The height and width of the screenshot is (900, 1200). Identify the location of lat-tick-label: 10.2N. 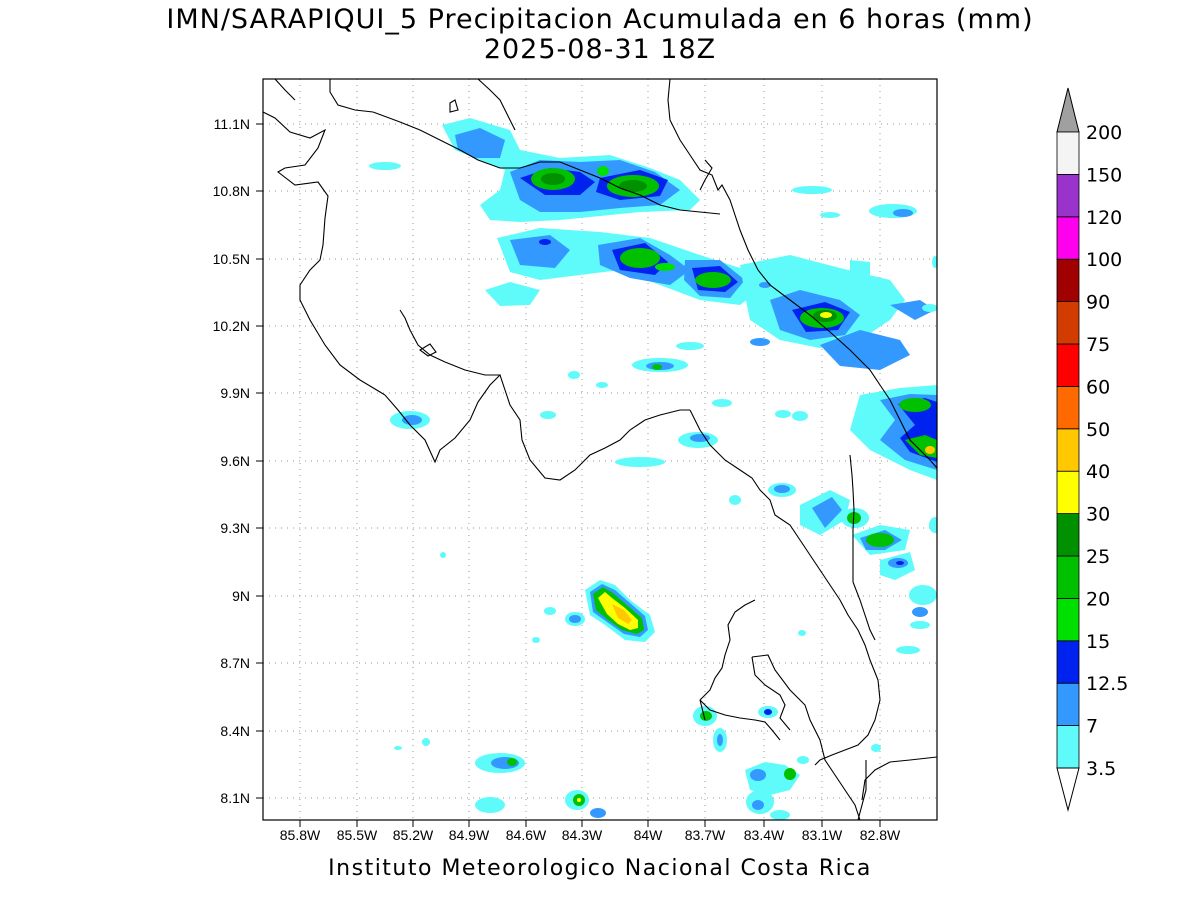
(231, 326).